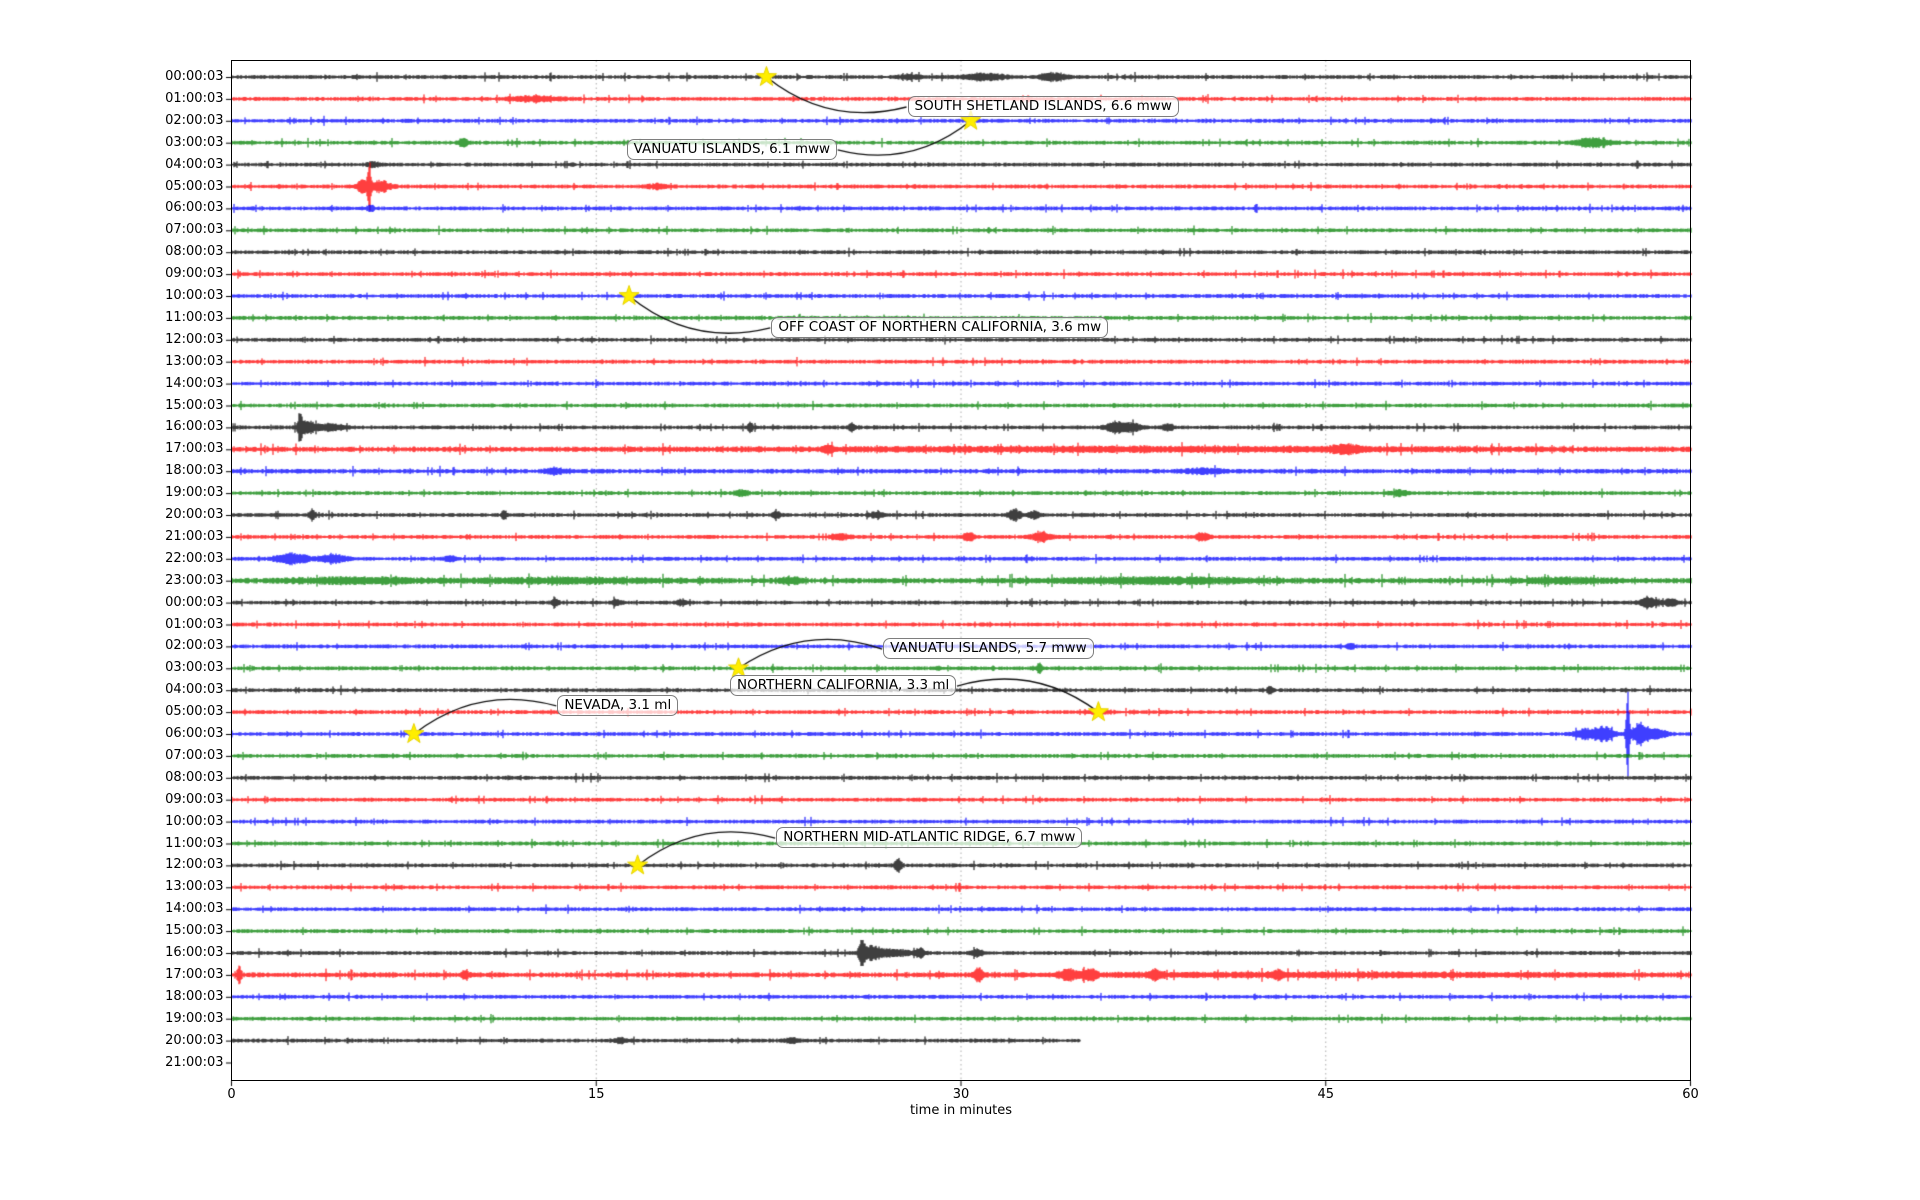  I want to click on x-tick-label: 45, so click(1326, 1094).